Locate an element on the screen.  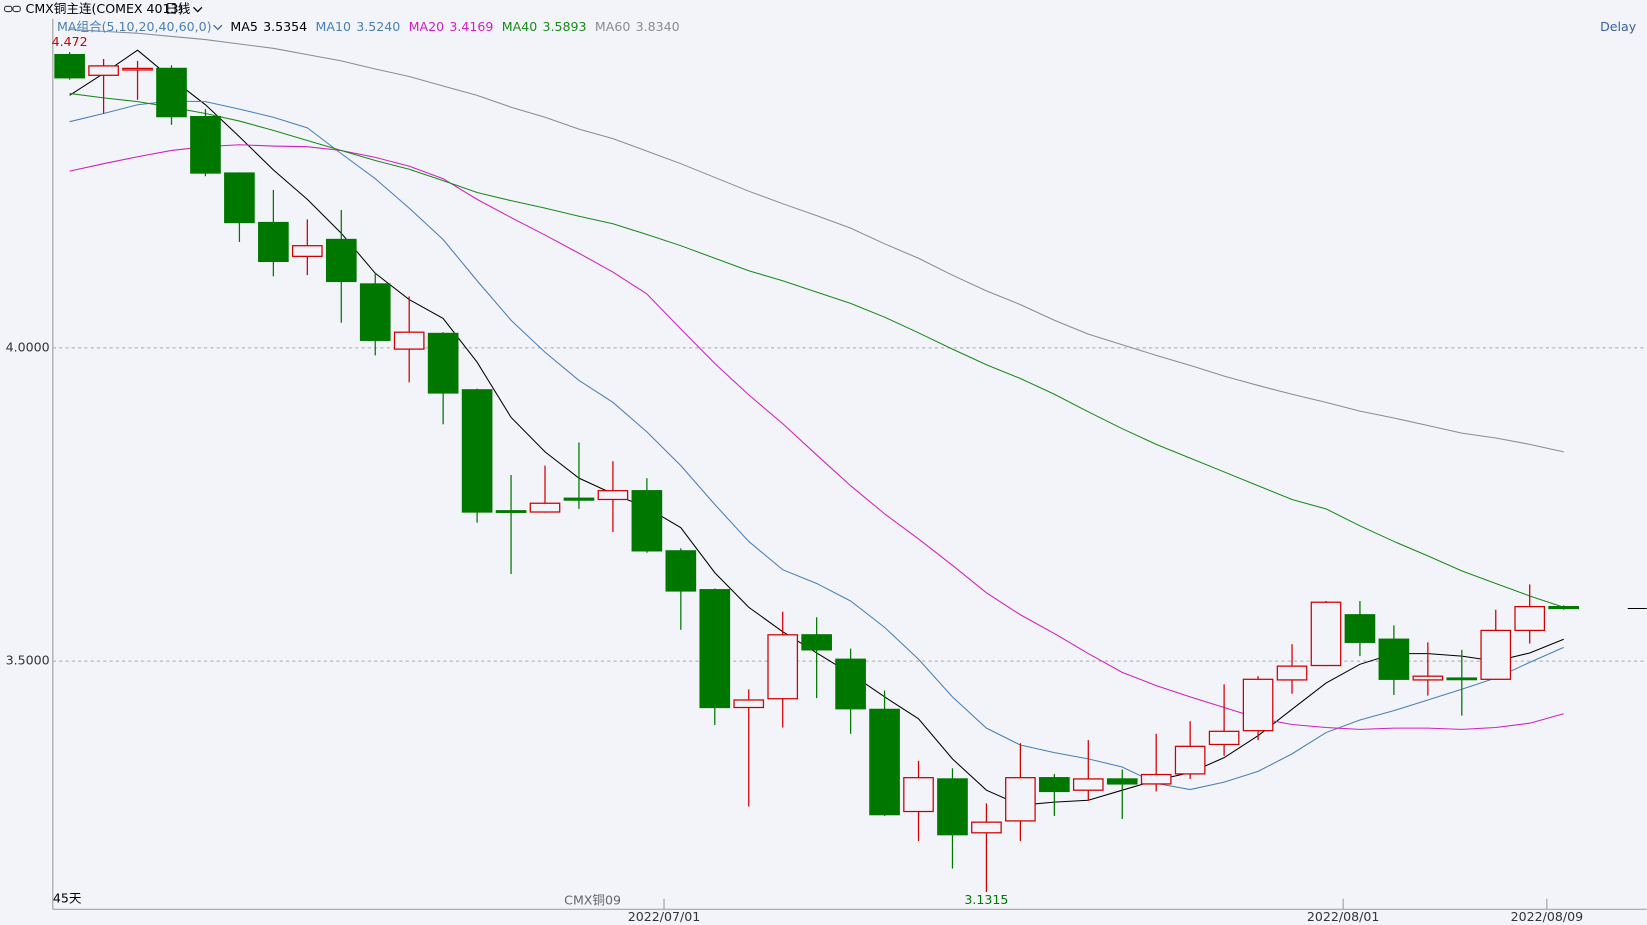
legend-value: 3.5354 is located at coordinates (285, 26).